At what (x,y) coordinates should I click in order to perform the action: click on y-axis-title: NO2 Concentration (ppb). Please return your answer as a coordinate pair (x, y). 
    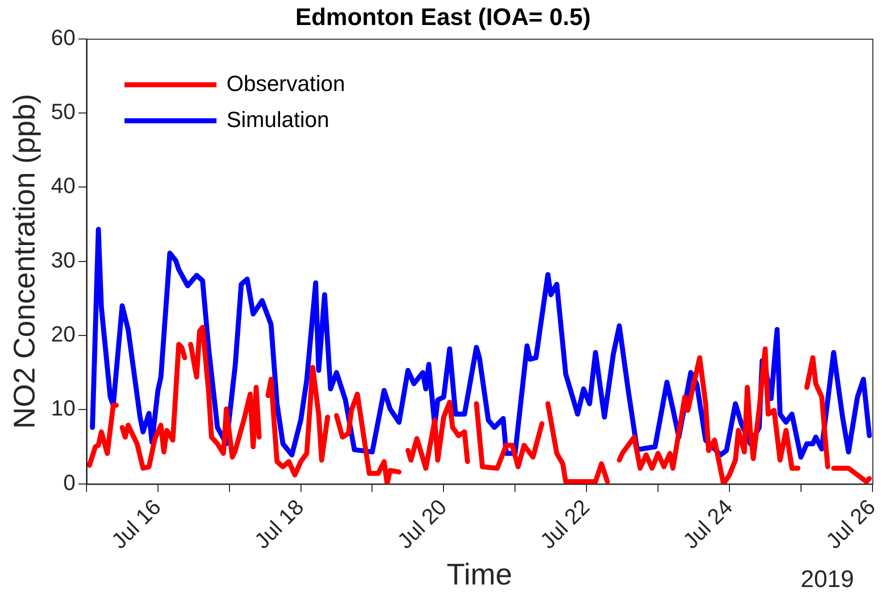
    Looking at the image, I should click on (25, 261).